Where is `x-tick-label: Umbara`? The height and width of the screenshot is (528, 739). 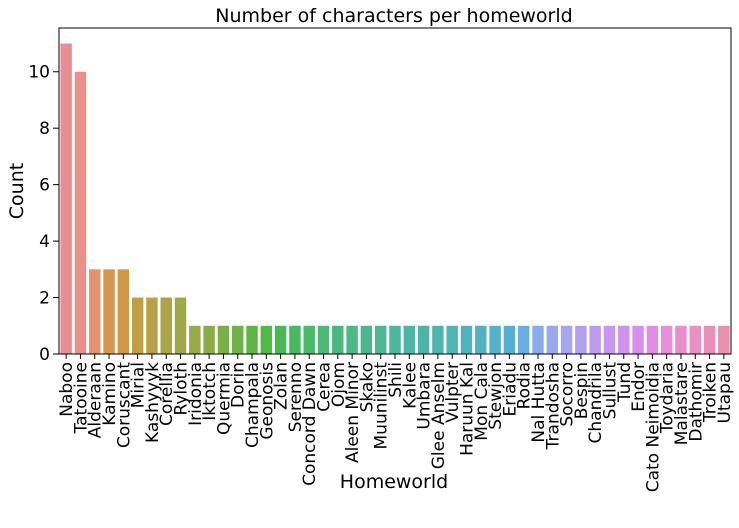
x-tick-label: Umbara is located at coordinates (425, 396).